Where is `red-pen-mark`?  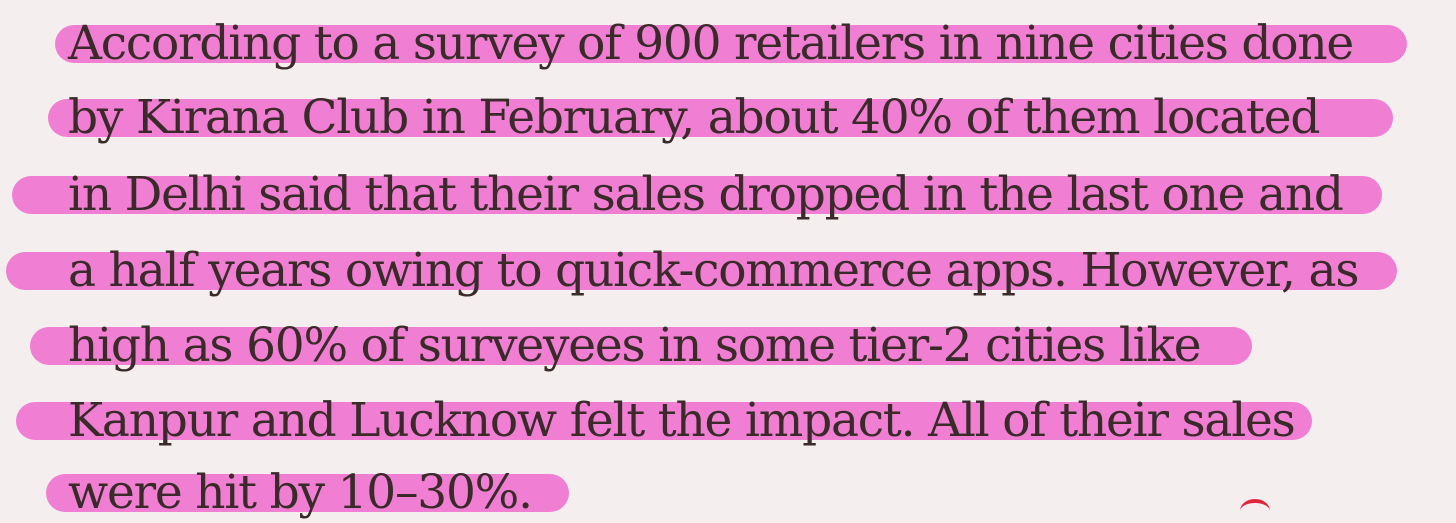
red-pen-mark is located at coordinates (1255, 511).